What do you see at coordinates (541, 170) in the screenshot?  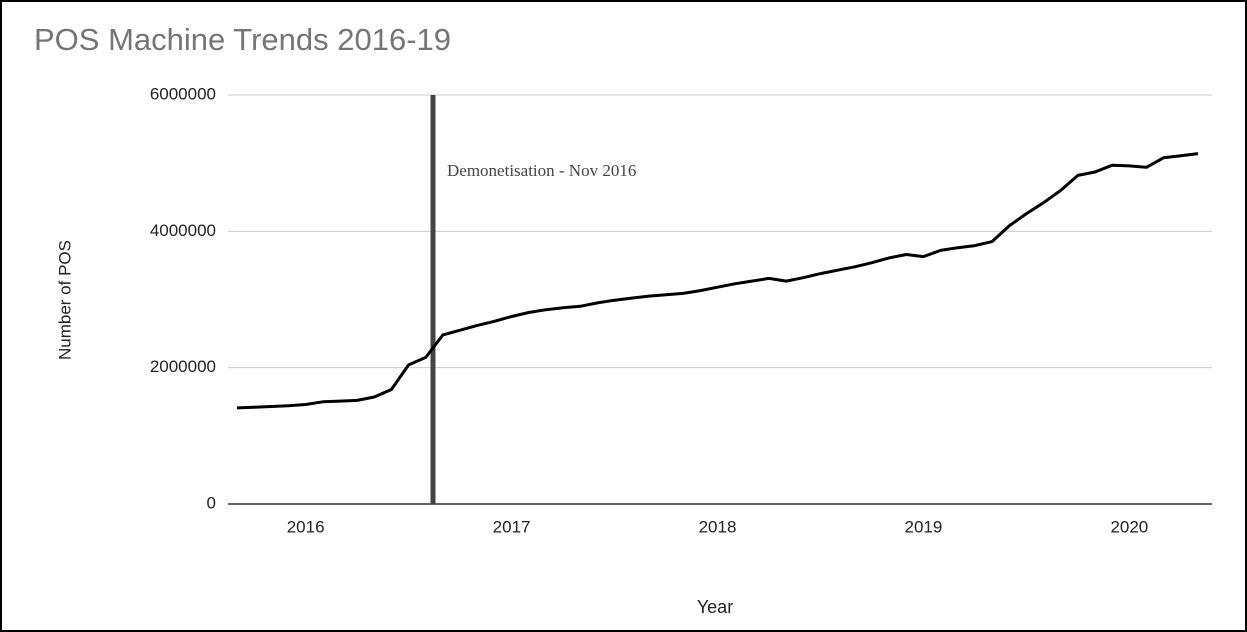 I see `annotation: Demonetisation - Nov 2016` at bounding box center [541, 170].